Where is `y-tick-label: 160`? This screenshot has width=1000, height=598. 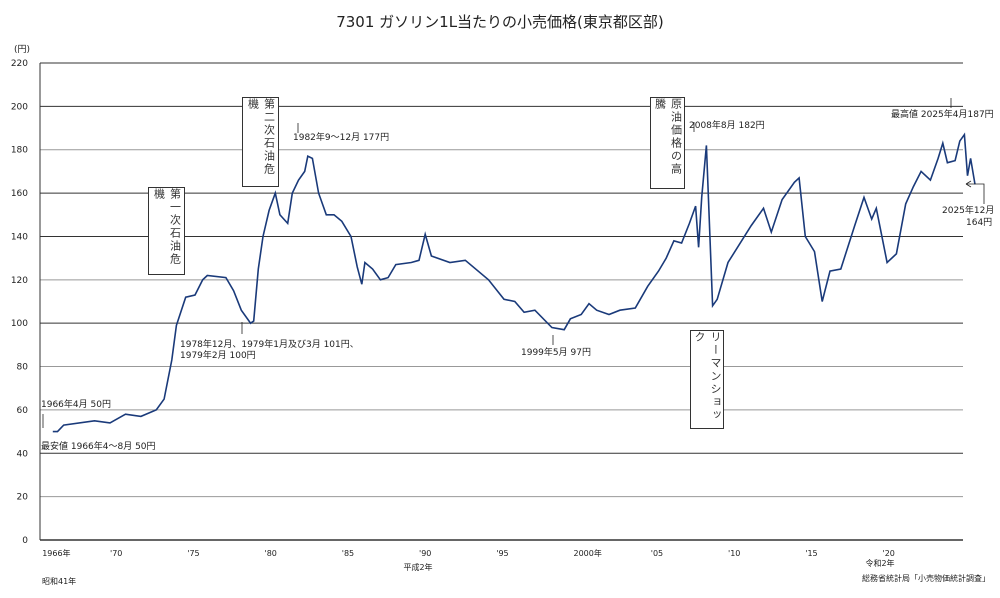 y-tick-label: 160 is located at coordinates (19, 194).